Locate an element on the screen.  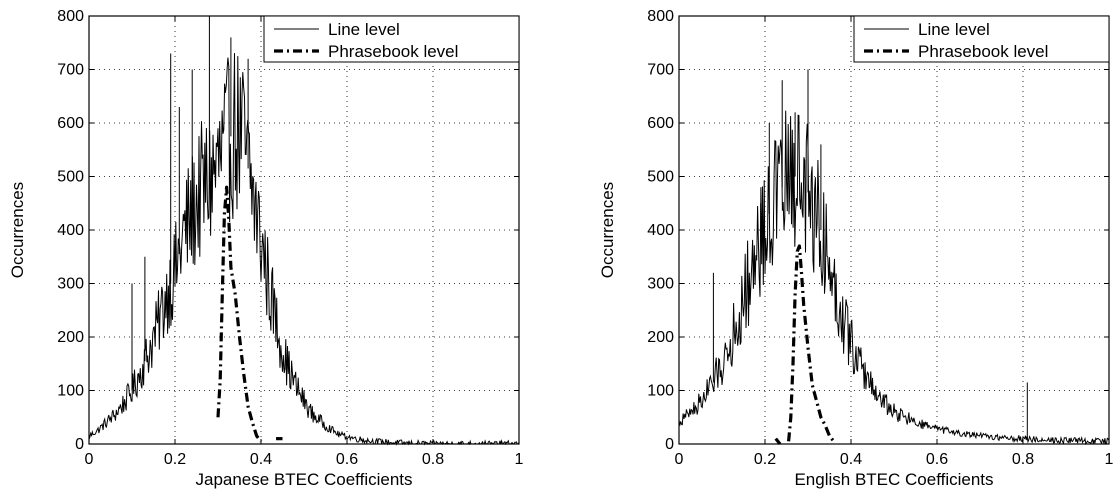
x-axis-label: English BTEC Coefficients is located at coordinates (893, 479).